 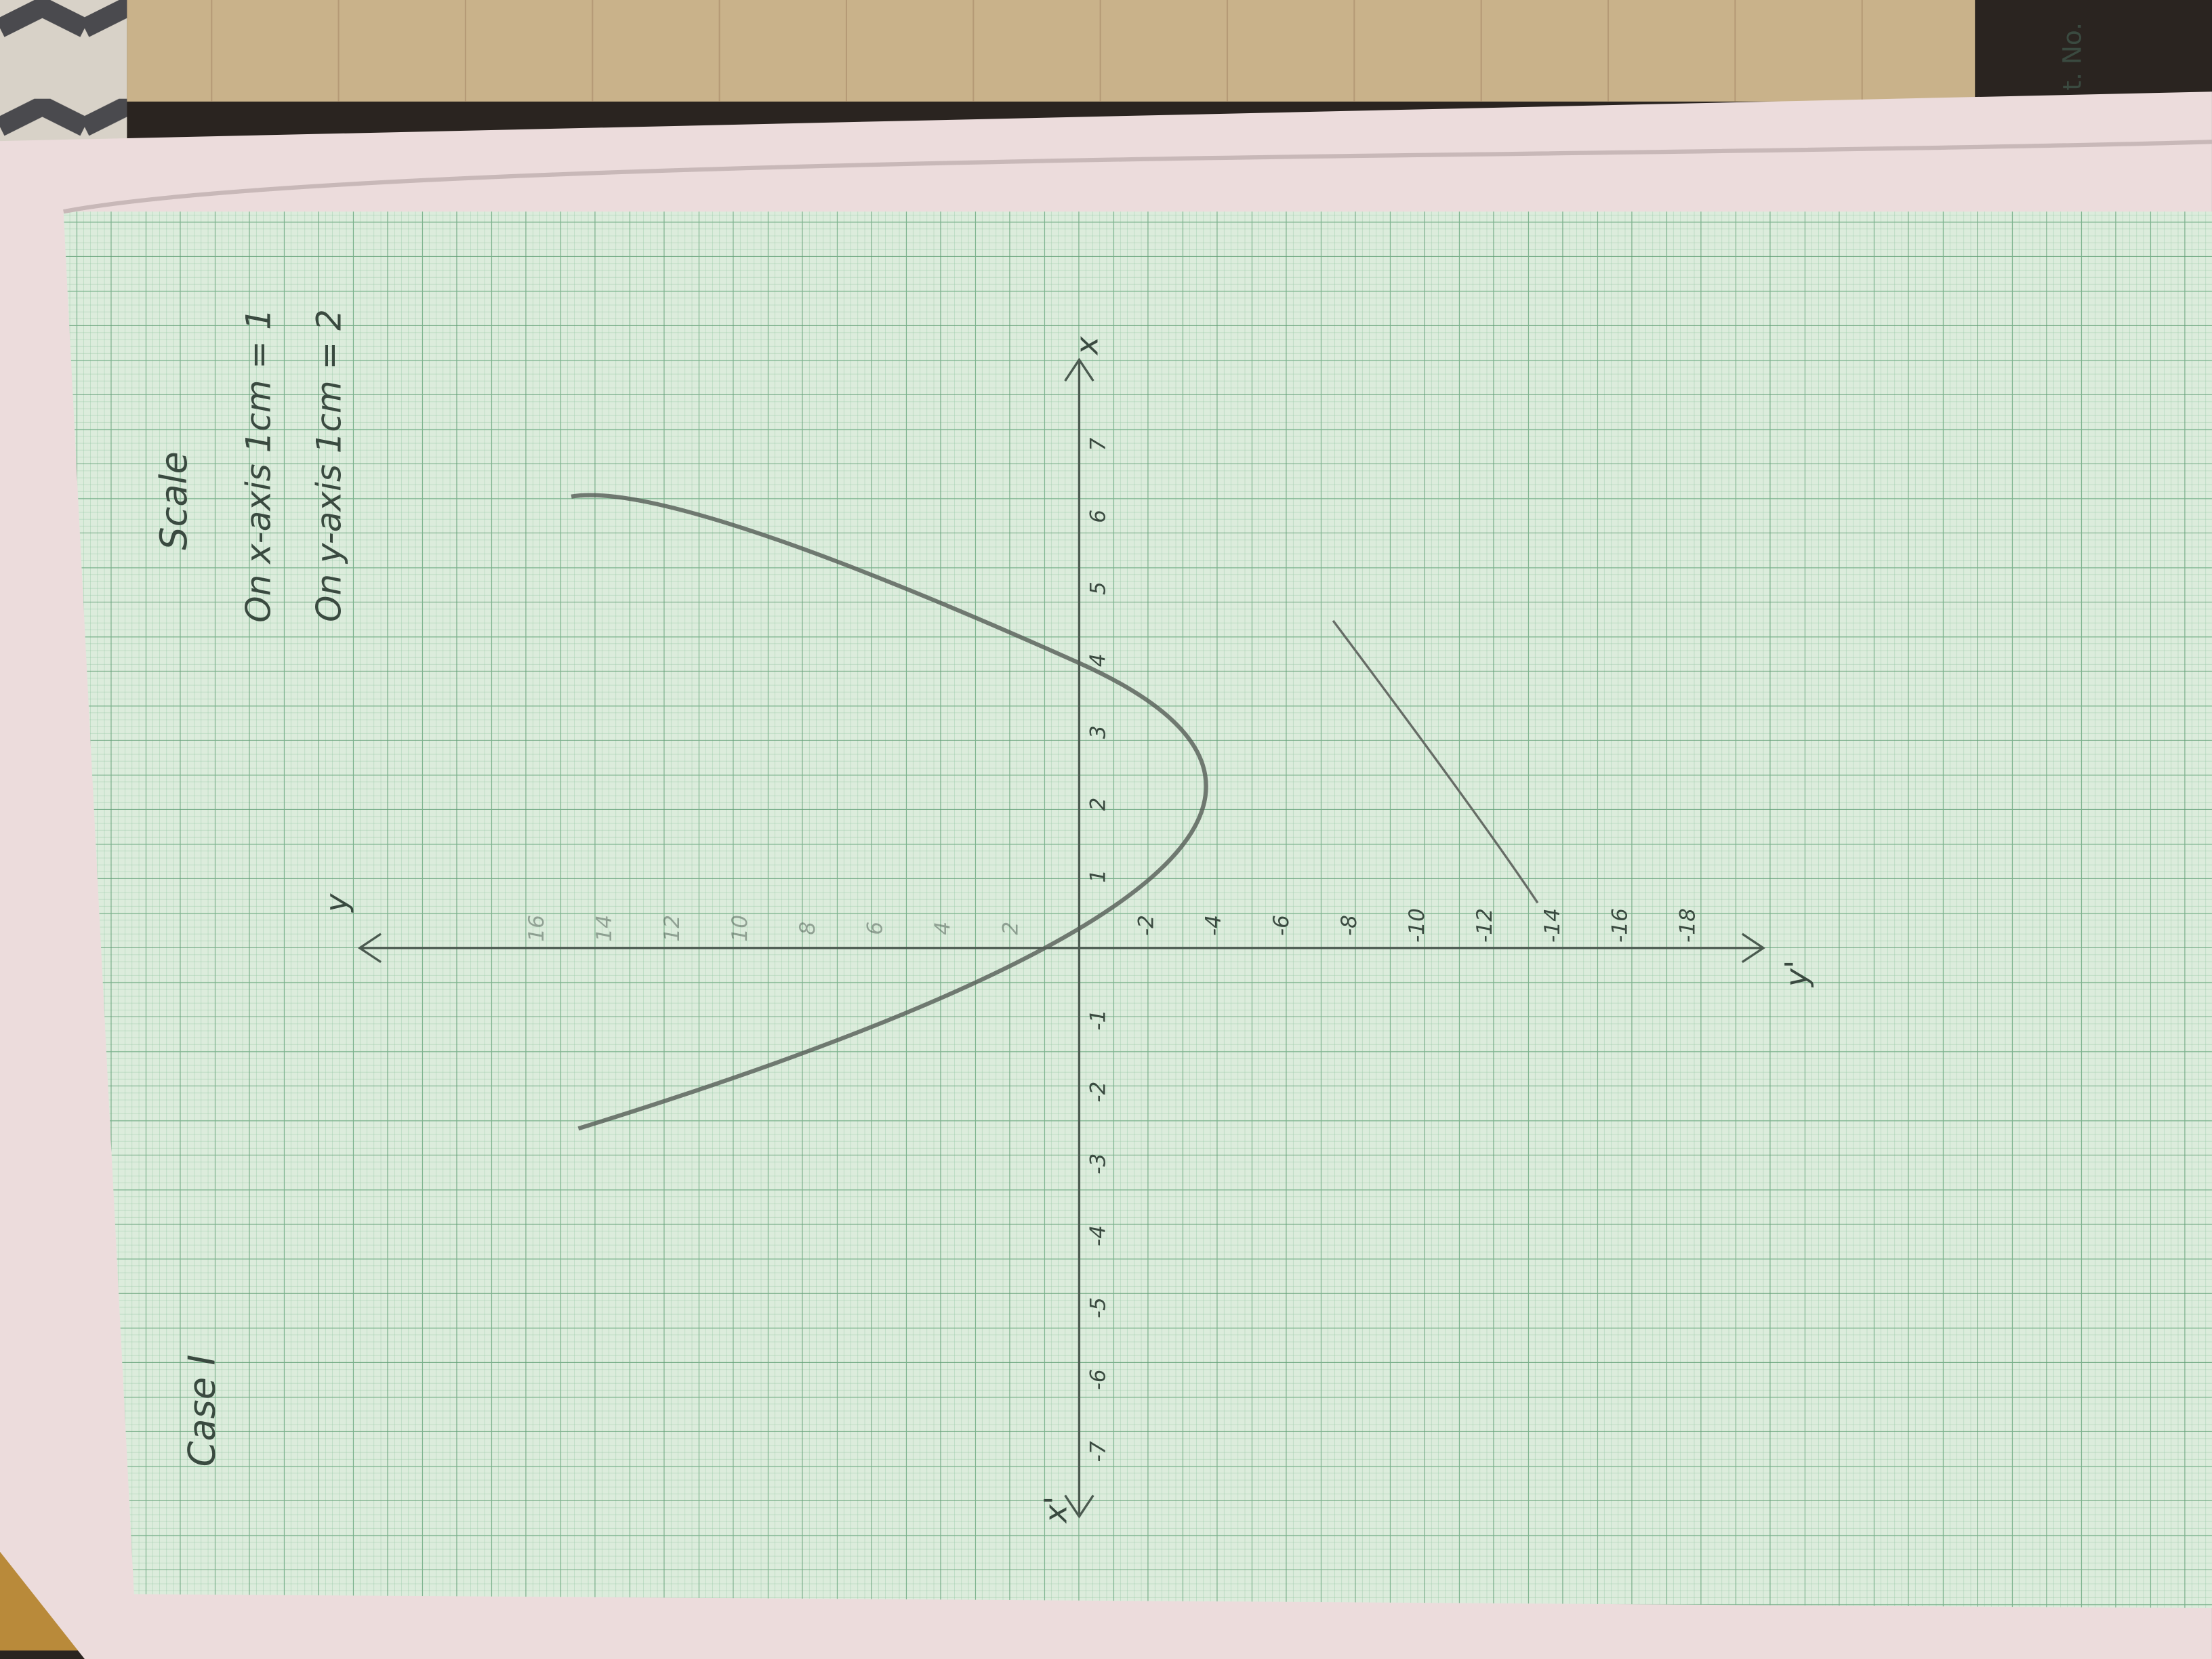 I want to click on x-tick-label: -2, so click(x=1098, y=1092).